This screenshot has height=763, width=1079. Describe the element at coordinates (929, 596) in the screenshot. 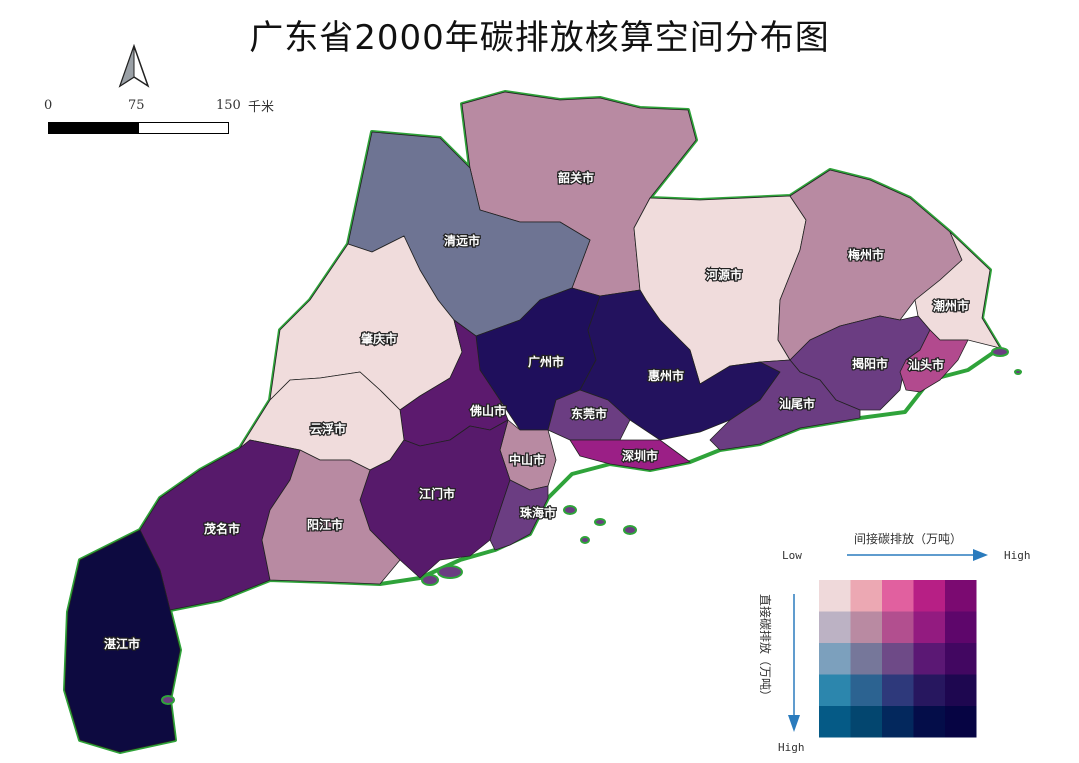

I see `legend-cell-r0-c3` at that location.